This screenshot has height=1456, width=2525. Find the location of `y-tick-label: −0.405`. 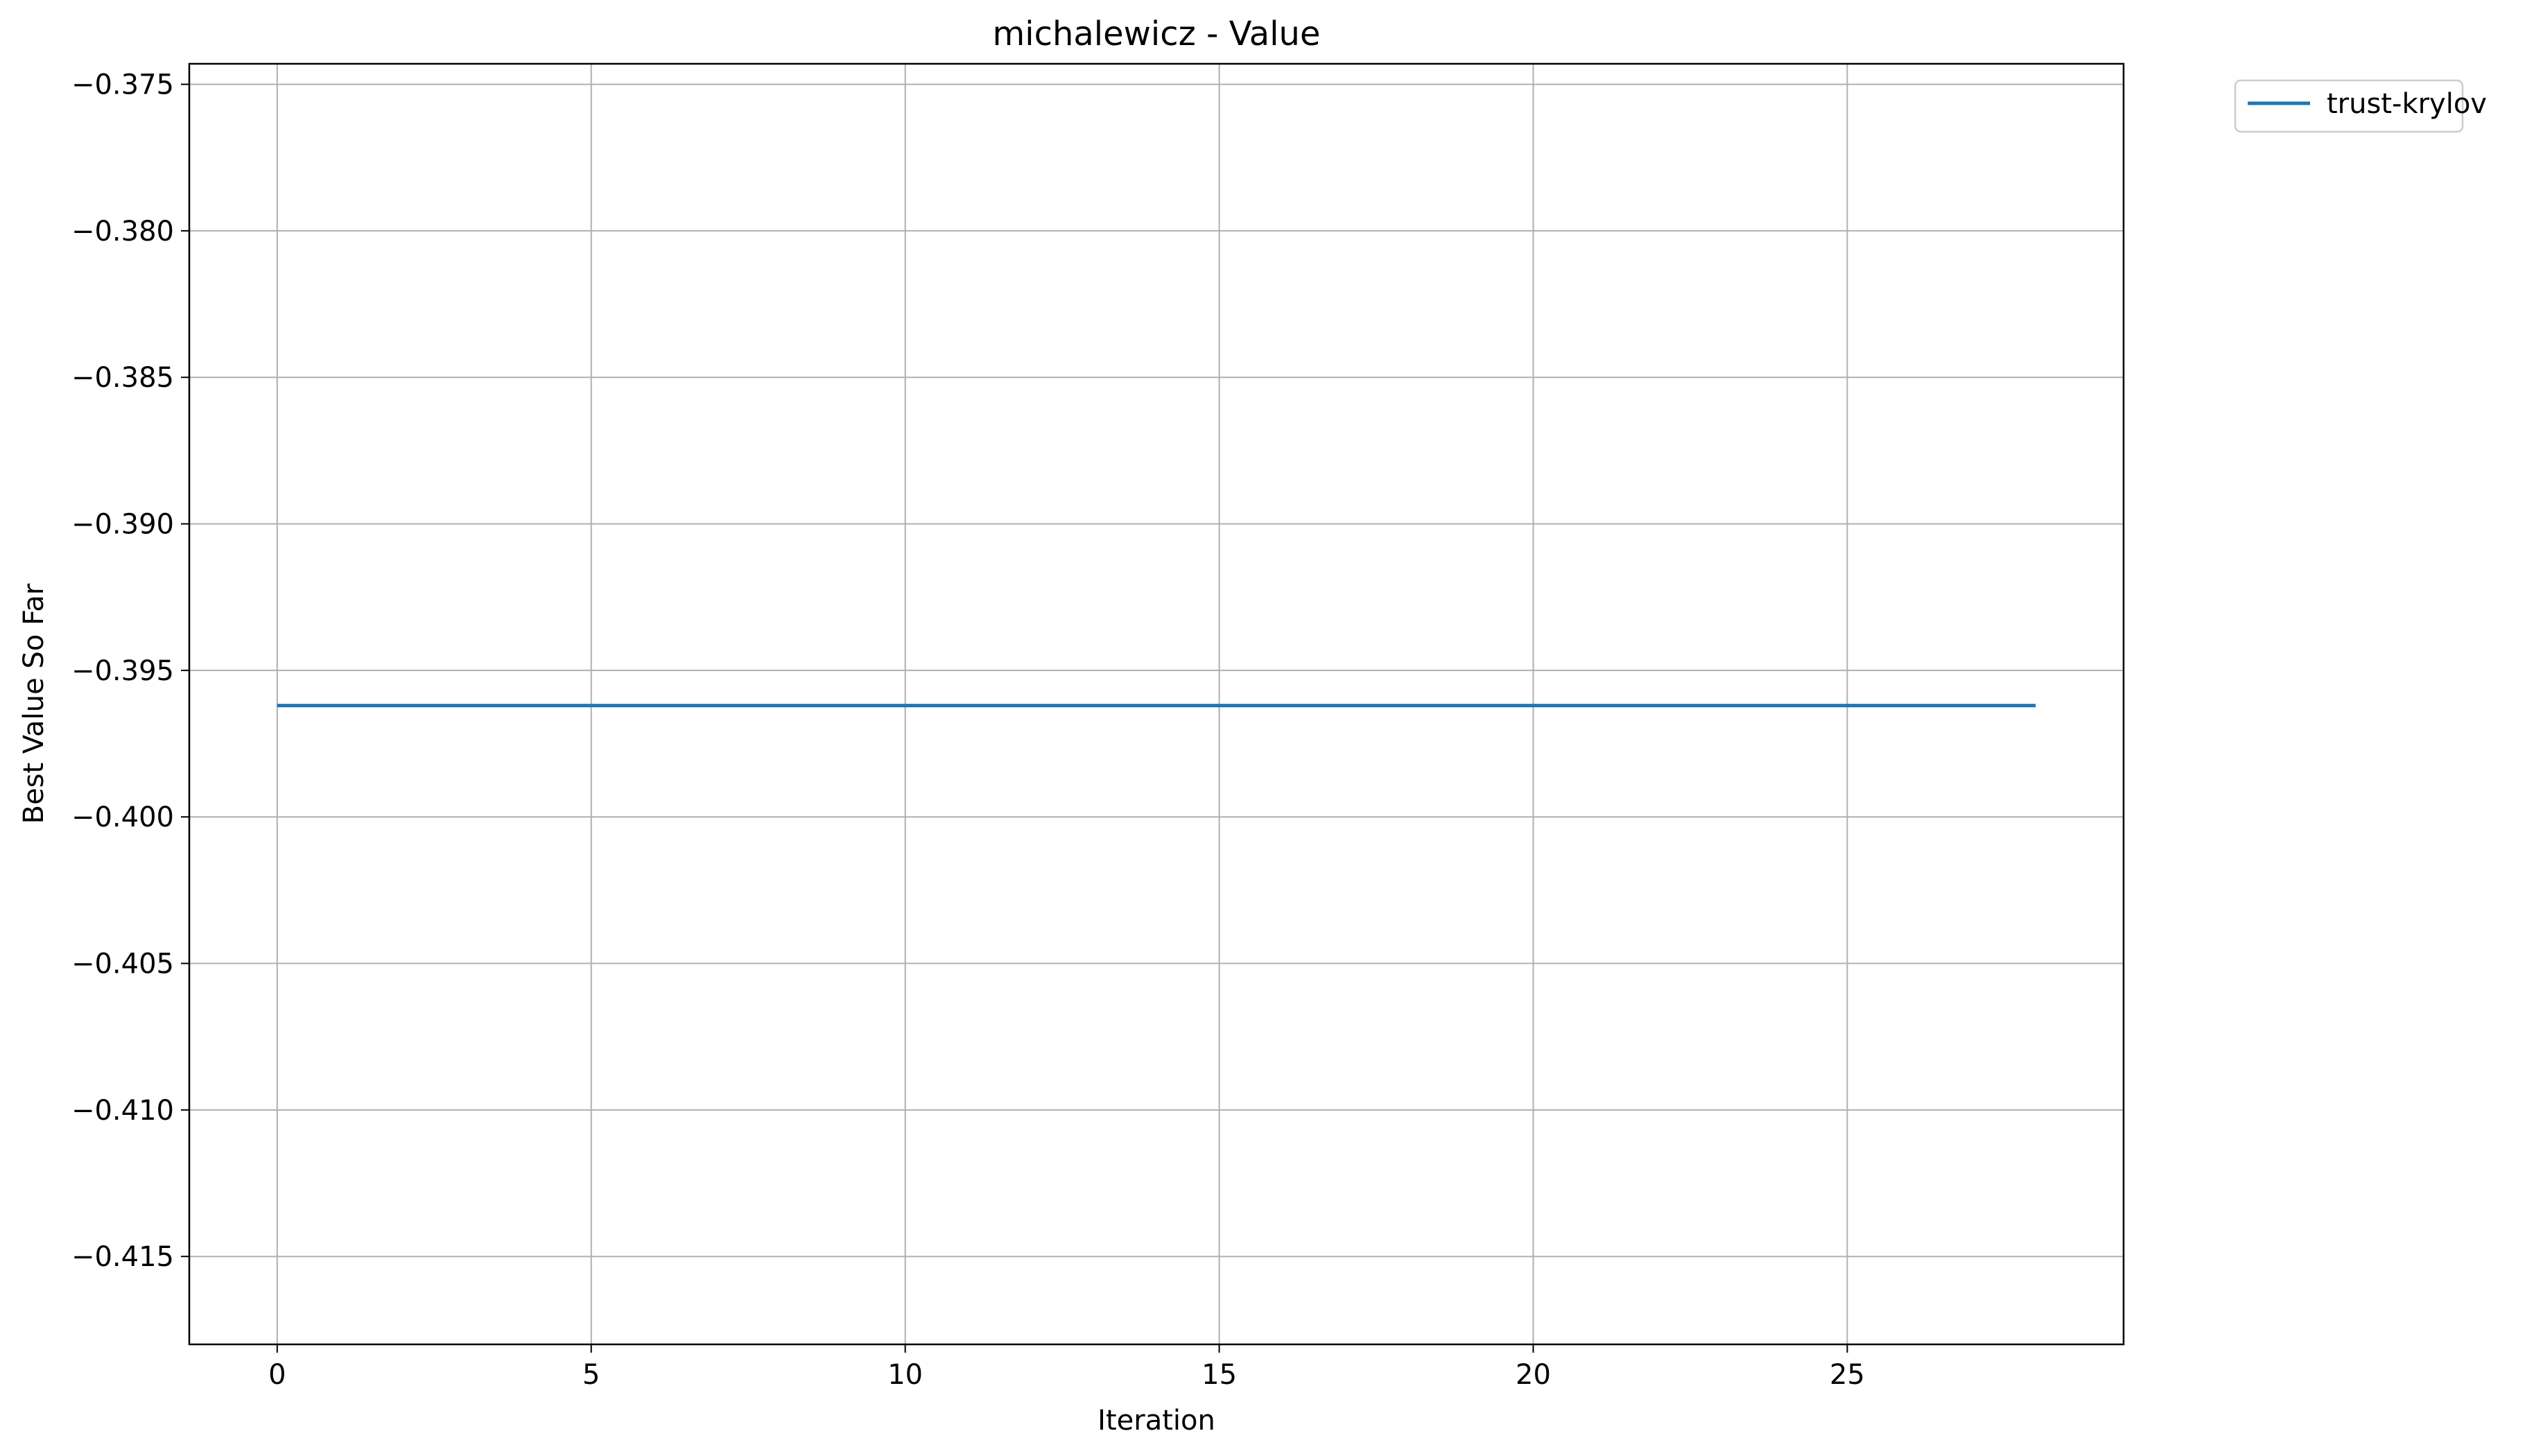

y-tick-label: −0.405 is located at coordinates (122, 964).